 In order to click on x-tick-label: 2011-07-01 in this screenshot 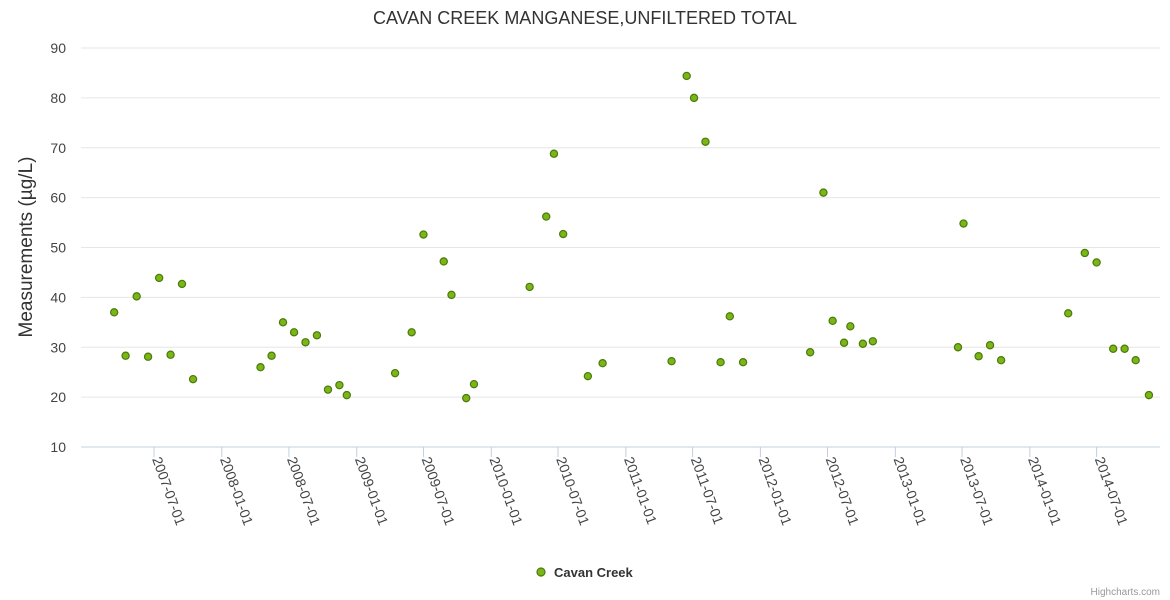, I will do `click(707, 491)`.